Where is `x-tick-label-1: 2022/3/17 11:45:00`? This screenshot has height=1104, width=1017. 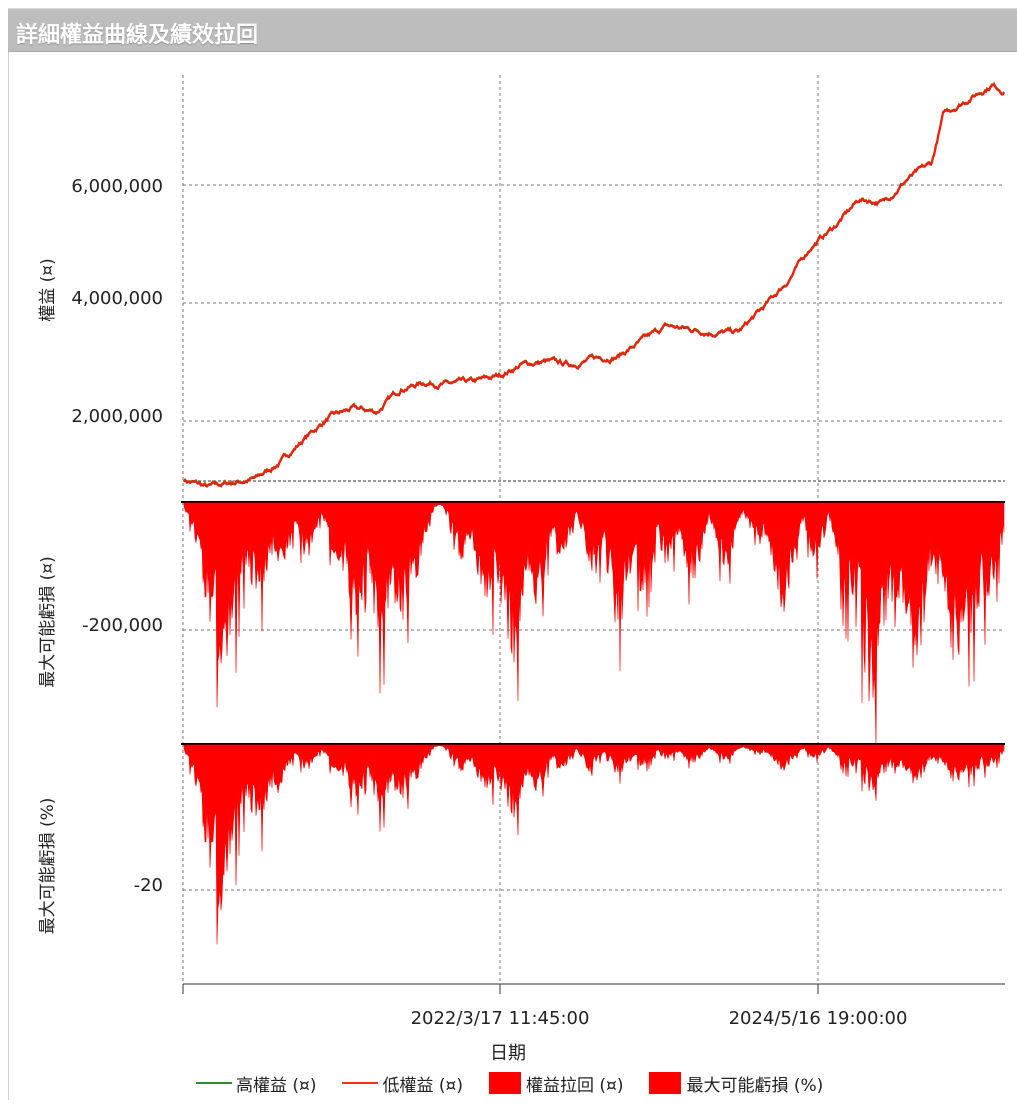 x-tick-label-1: 2022/3/17 11:45:00 is located at coordinates (500, 1018).